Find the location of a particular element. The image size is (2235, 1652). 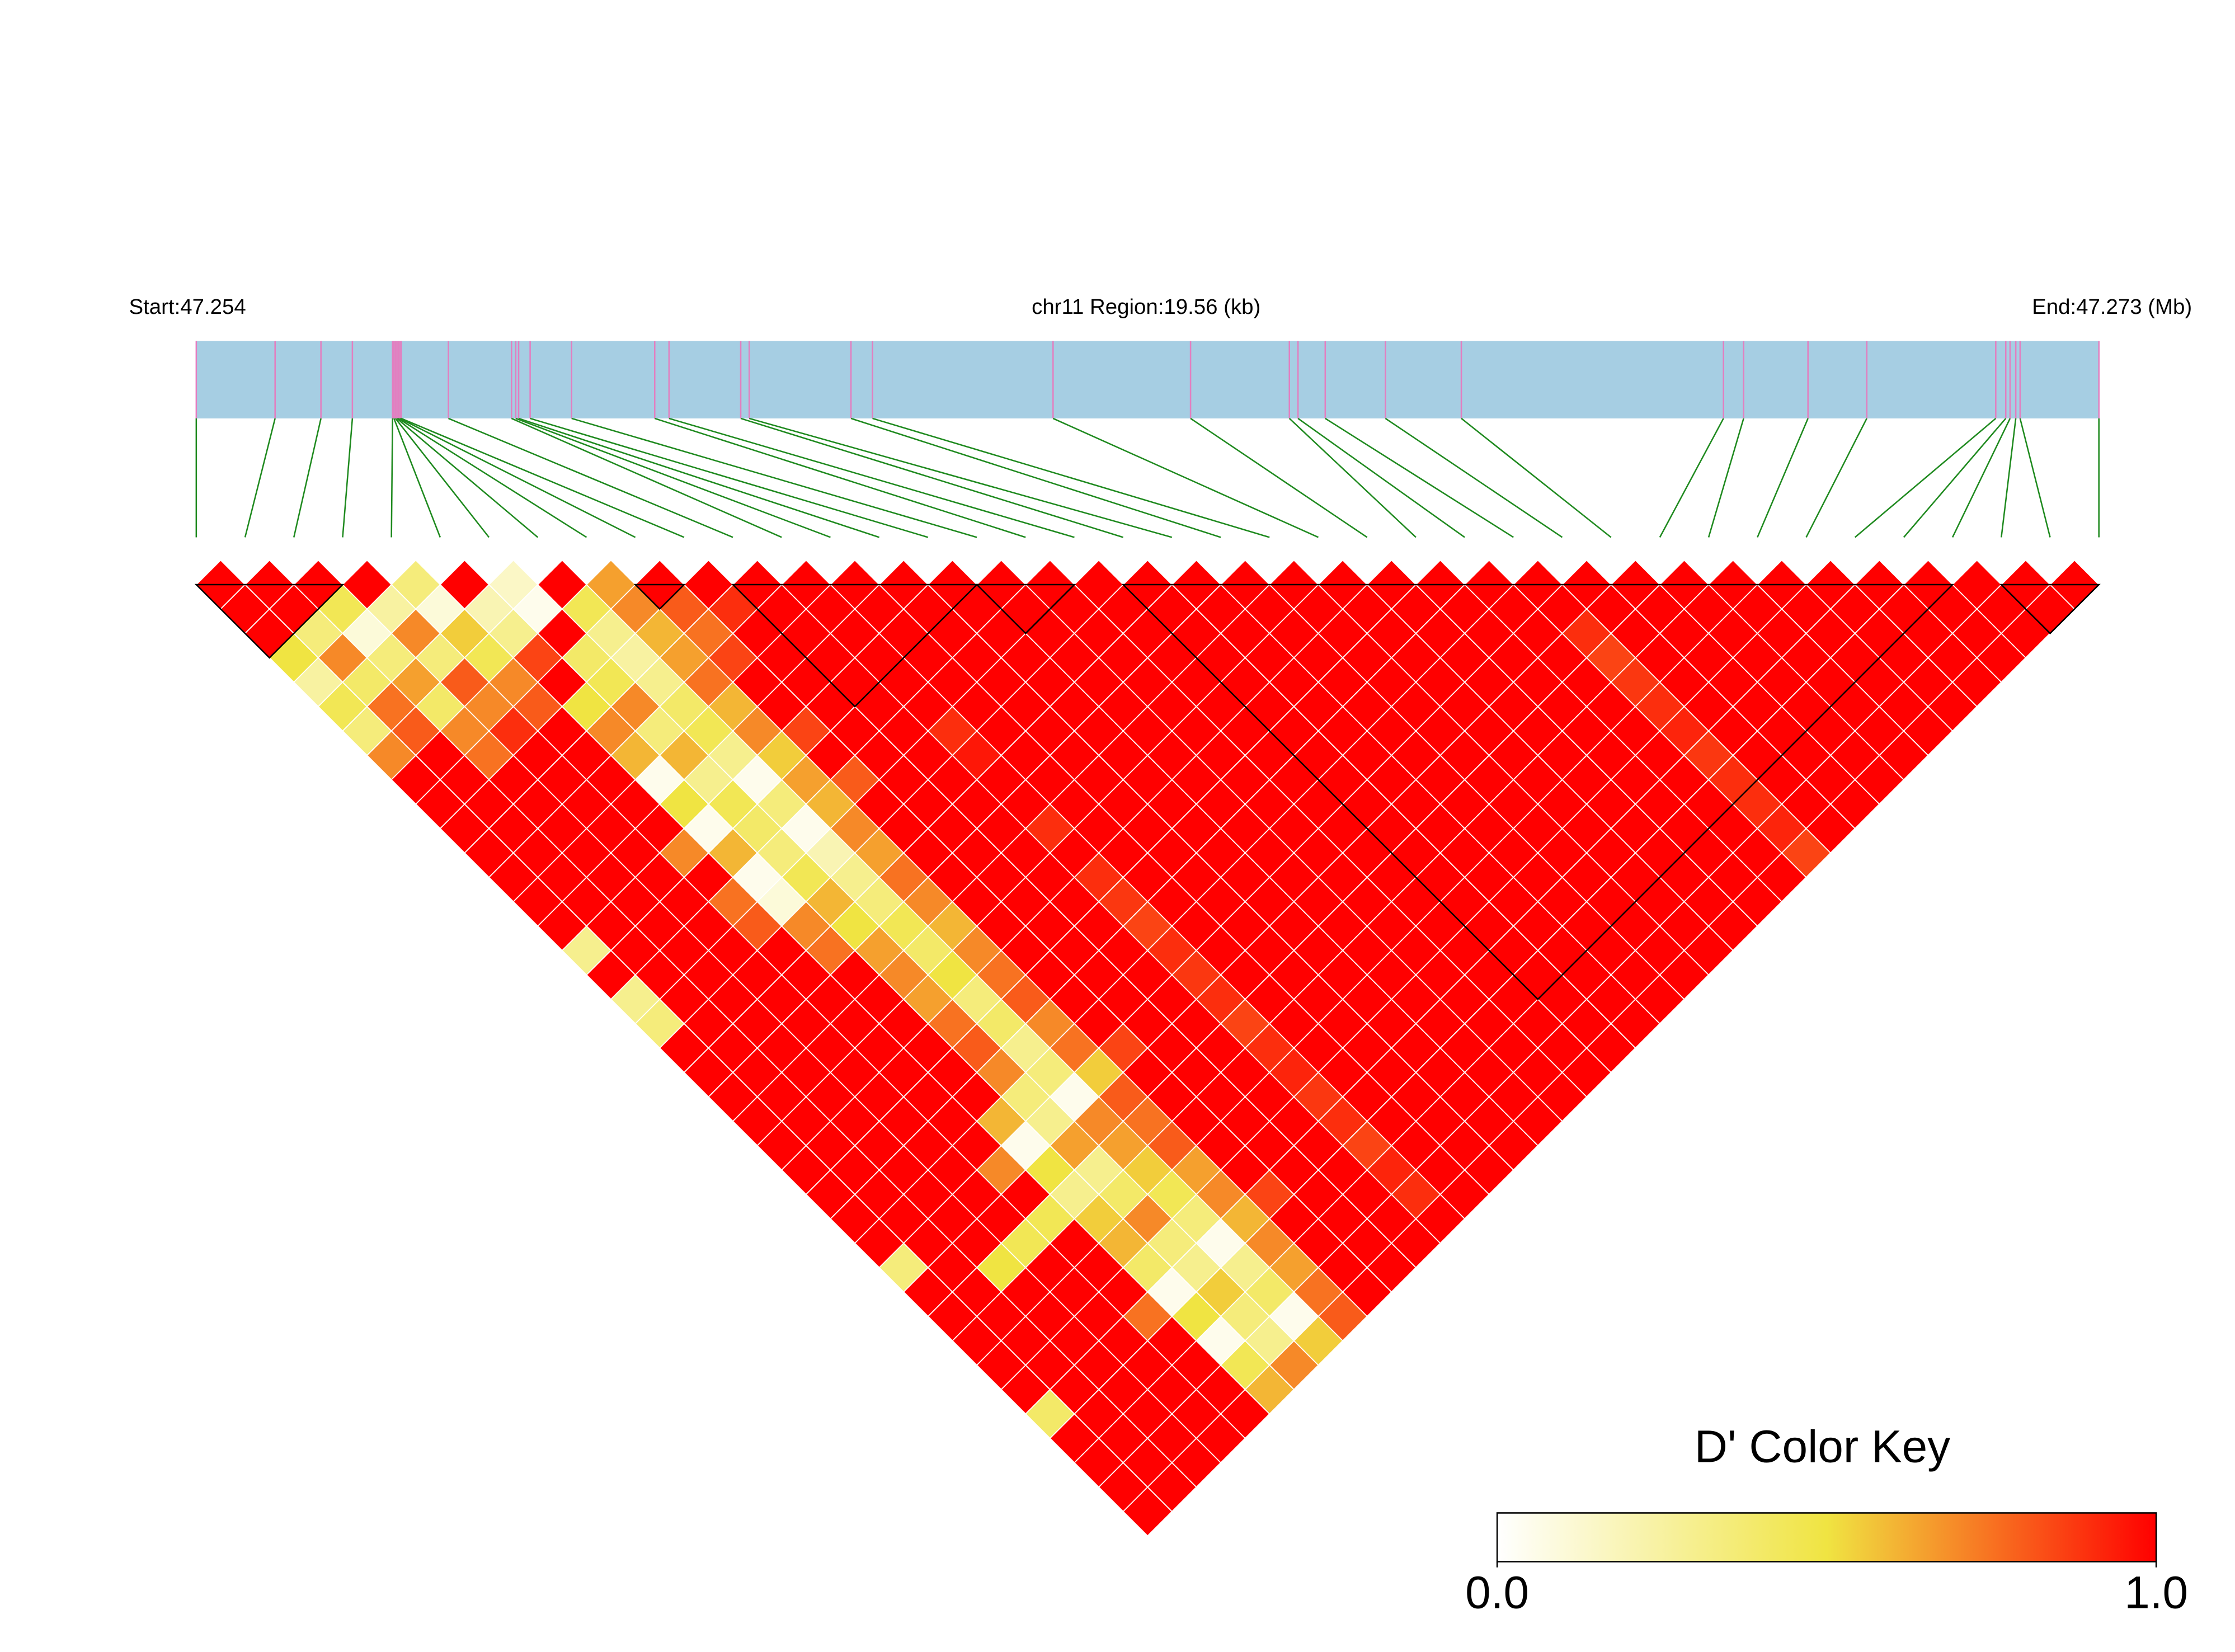

start-label: Start:47.254 is located at coordinates (187, 307).